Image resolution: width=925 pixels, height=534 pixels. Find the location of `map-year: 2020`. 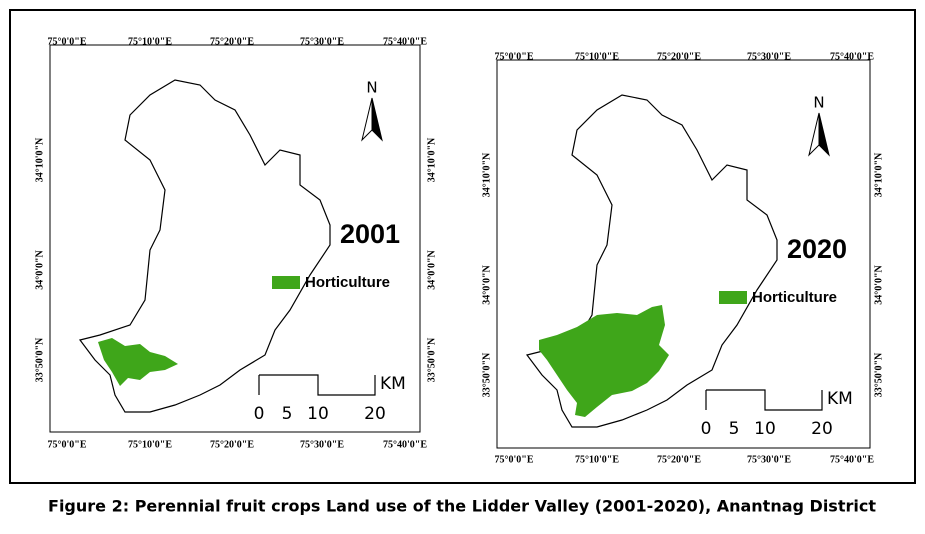

map-year: 2020 is located at coordinates (817, 249).